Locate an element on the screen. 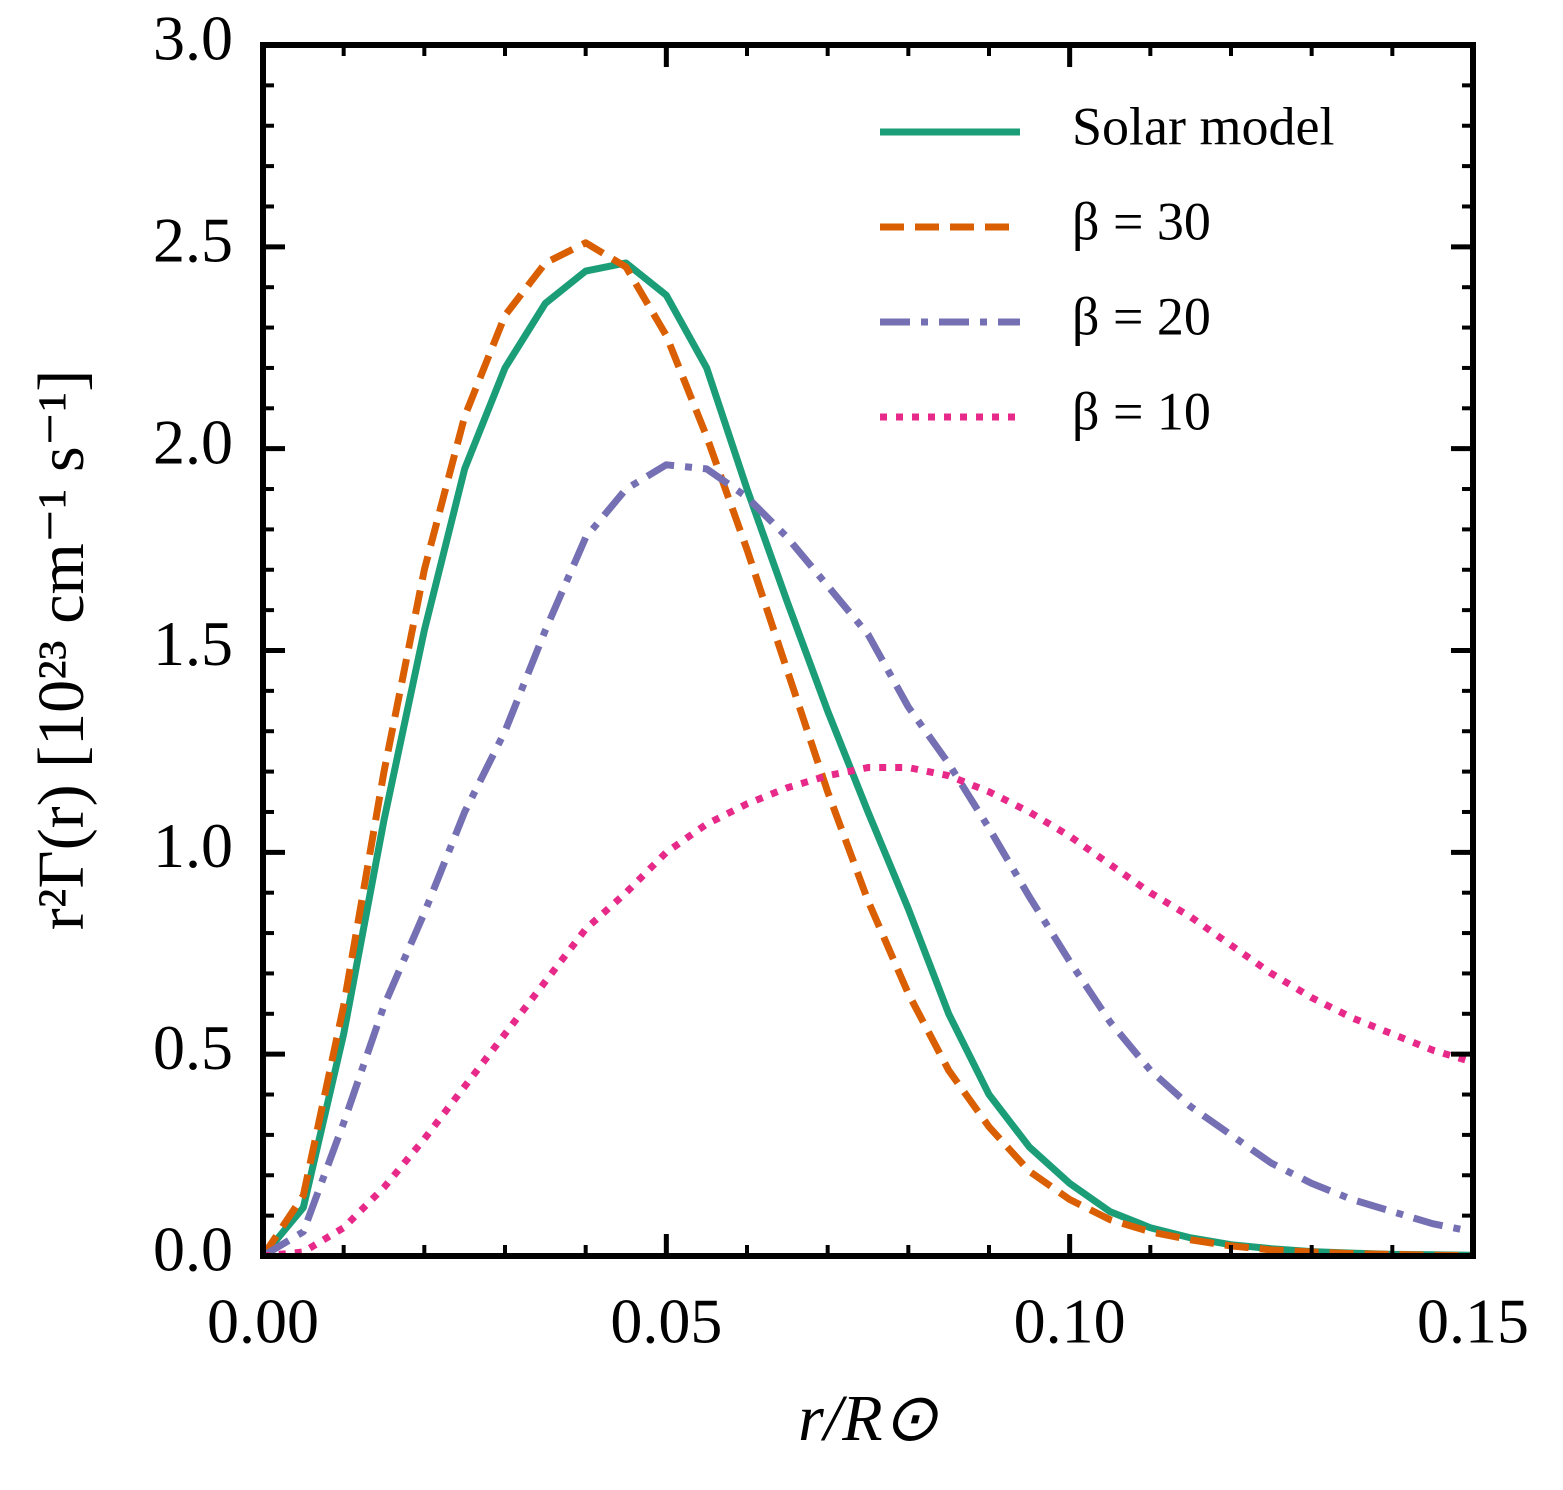 This screenshot has height=1490, width=1563. x-axis-label: r/R⊙ is located at coordinates (868, 1418).